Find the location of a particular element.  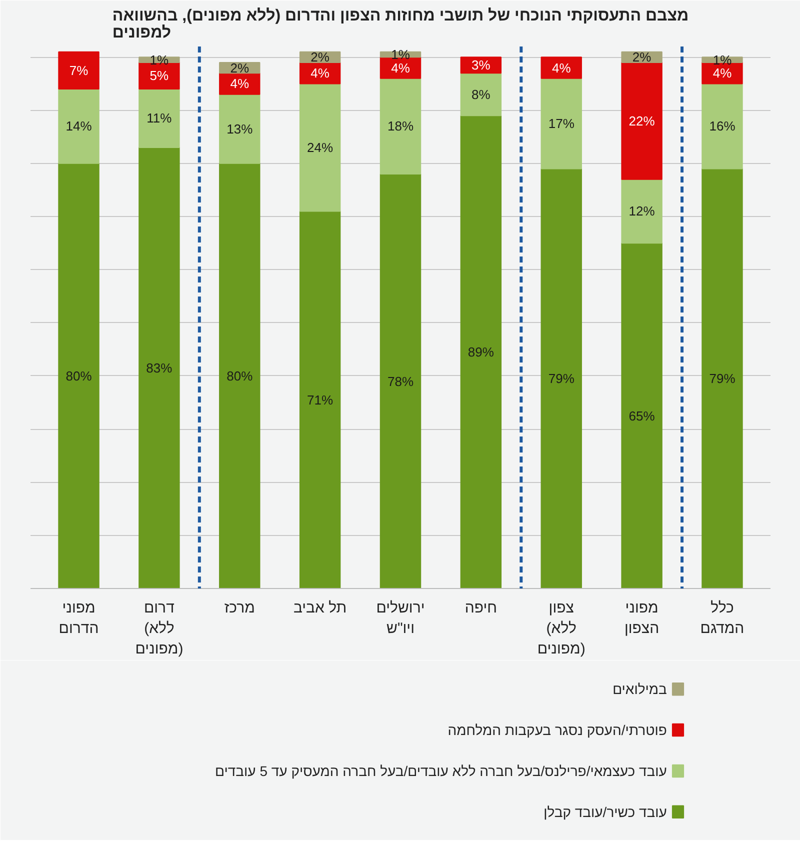

data-label: 18% is located at coordinates (400, 126).